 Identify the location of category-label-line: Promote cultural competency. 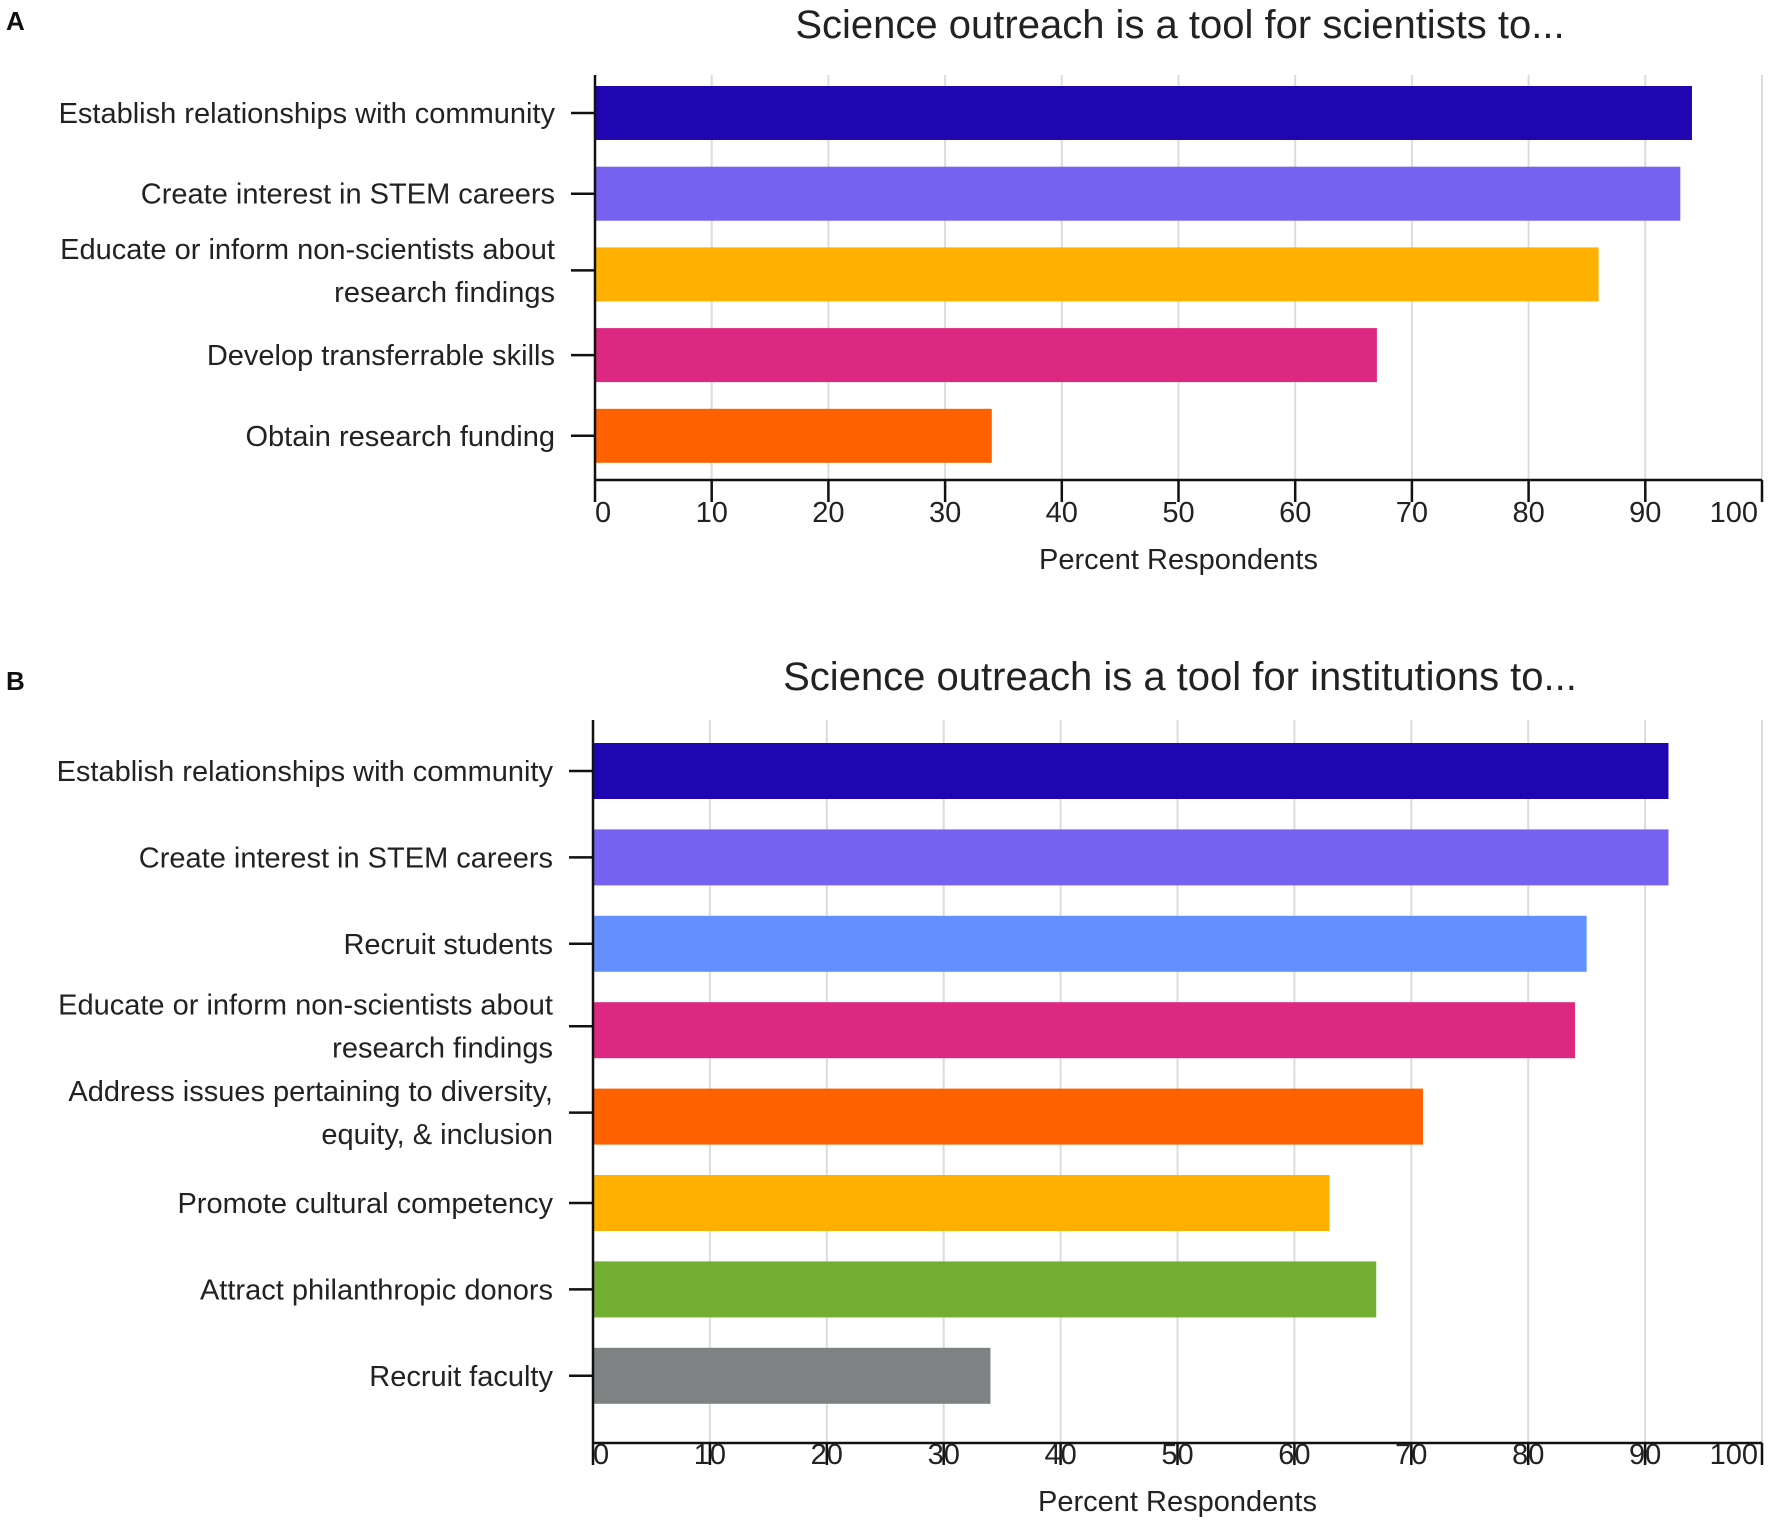
(365, 1204).